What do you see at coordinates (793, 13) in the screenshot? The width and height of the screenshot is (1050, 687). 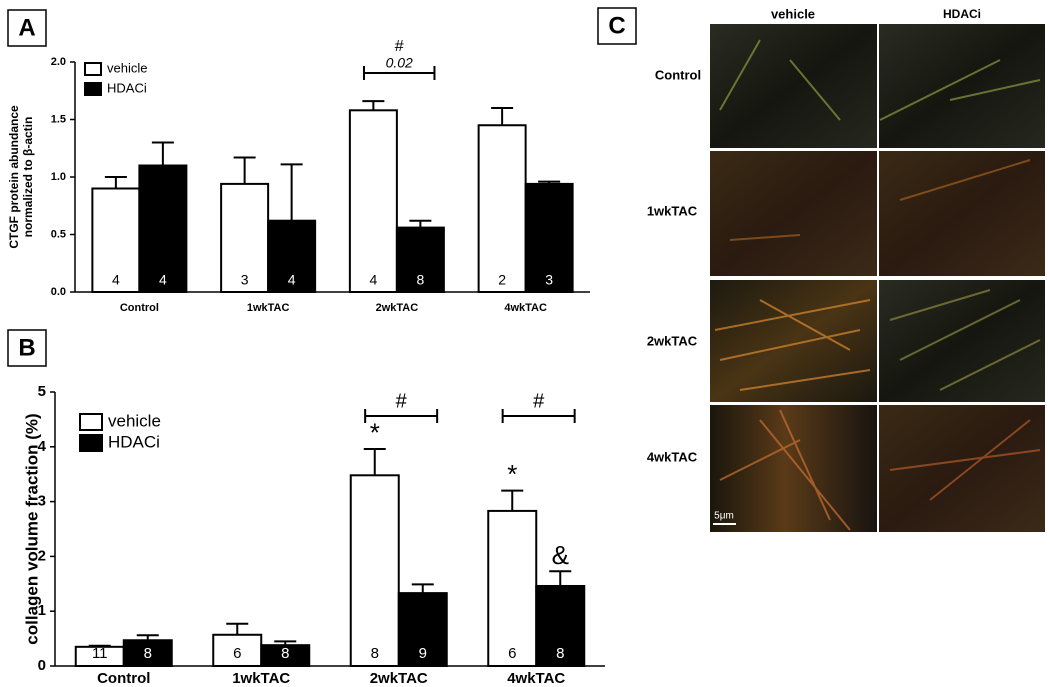 I see `column-label: vehicle` at bounding box center [793, 13].